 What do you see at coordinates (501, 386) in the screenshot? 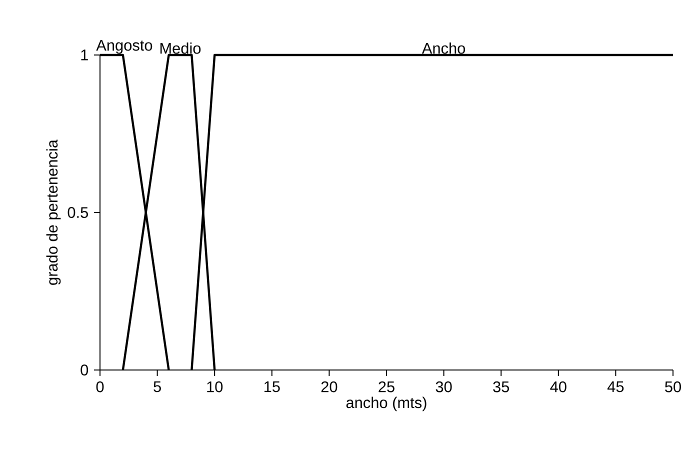
I see `x-tick-label: 35` at bounding box center [501, 386].